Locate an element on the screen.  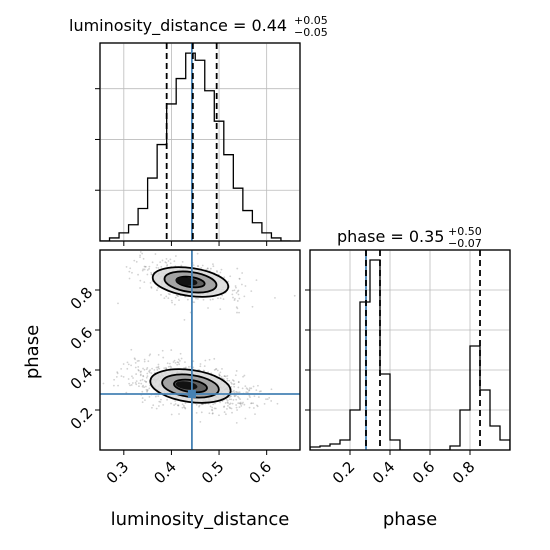
phase-title-minus: −0.07 is located at coordinates (465, 243).